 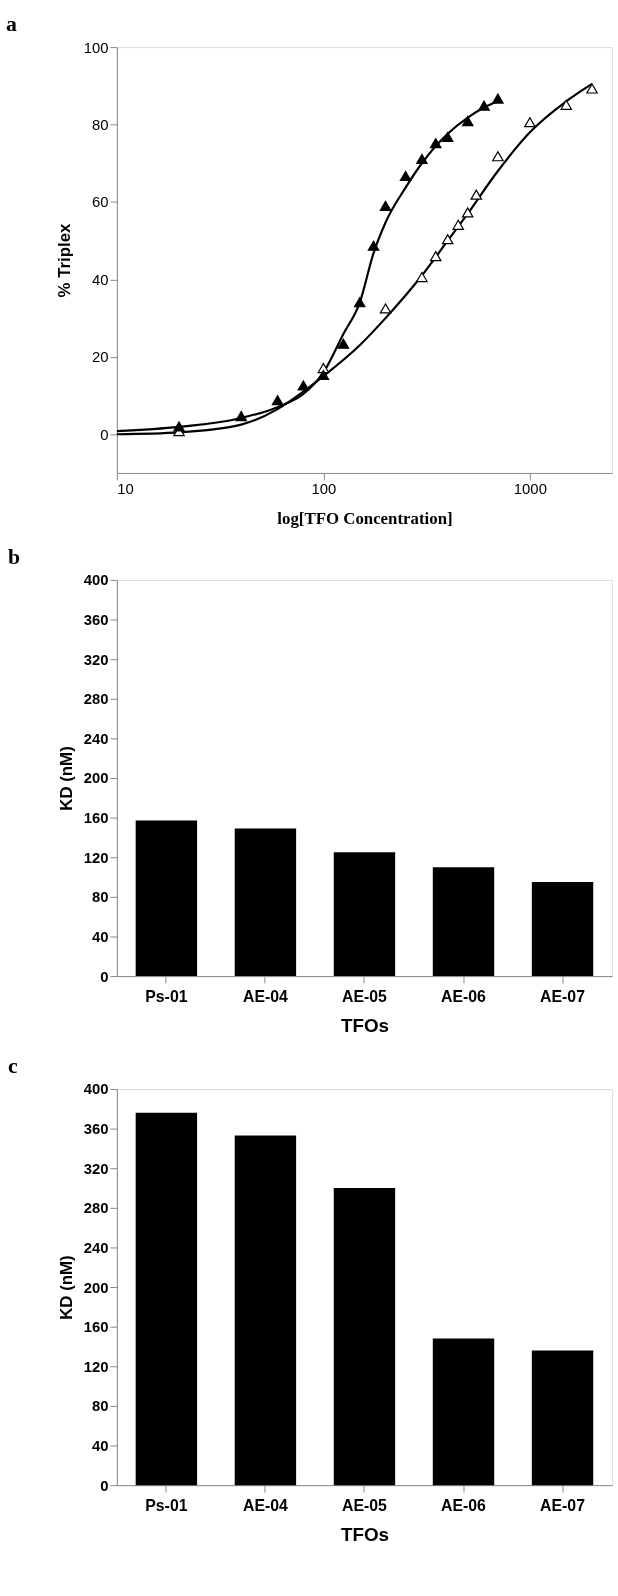 What do you see at coordinates (324, 489) in the screenshot?
I see `x-tick-label: 100` at bounding box center [324, 489].